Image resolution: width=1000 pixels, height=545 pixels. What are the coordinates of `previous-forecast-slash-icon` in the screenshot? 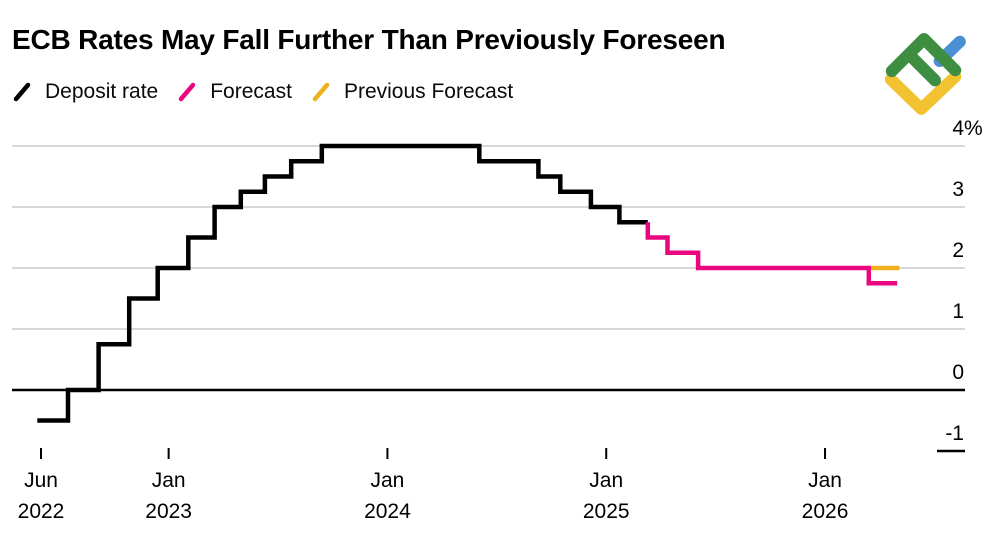 It's located at (321, 92).